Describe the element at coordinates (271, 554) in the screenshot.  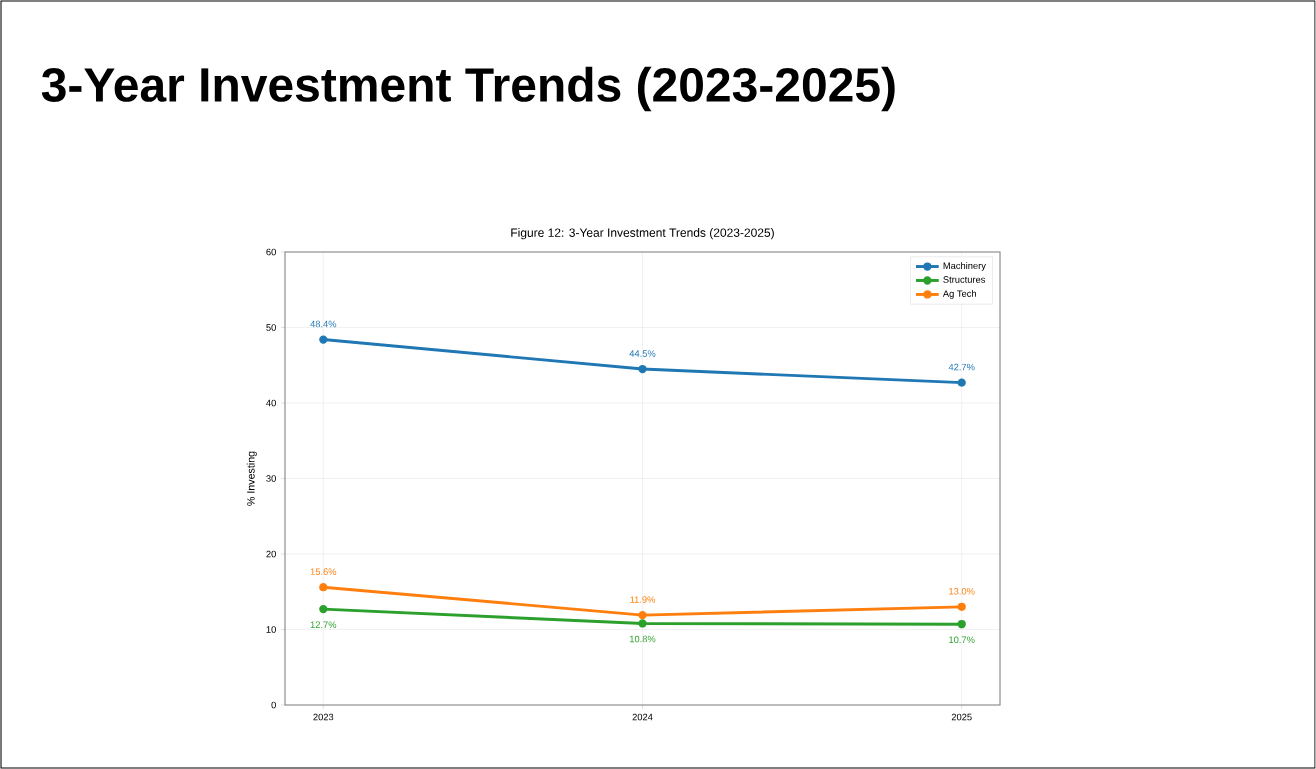
I see `y-tick-label: 20` at that location.